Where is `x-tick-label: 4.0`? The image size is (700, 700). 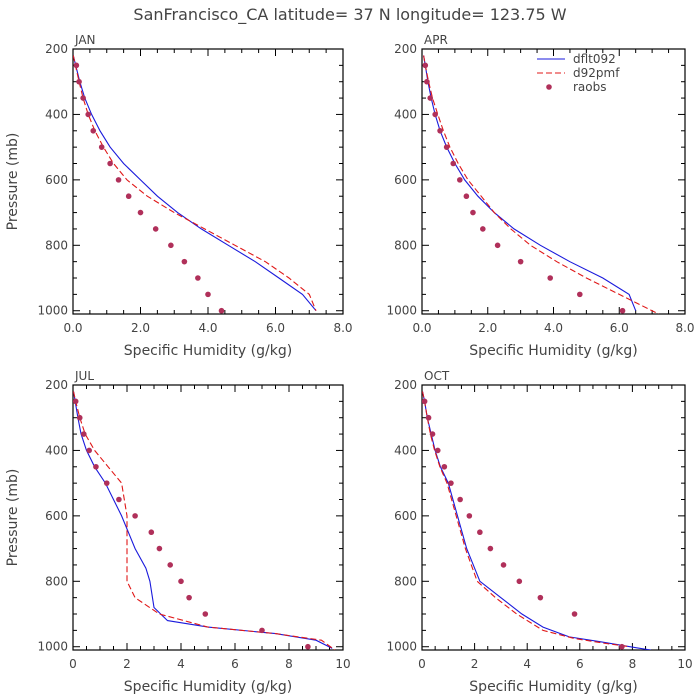 x-tick-label: 4.0 is located at coordinates (553, 328).